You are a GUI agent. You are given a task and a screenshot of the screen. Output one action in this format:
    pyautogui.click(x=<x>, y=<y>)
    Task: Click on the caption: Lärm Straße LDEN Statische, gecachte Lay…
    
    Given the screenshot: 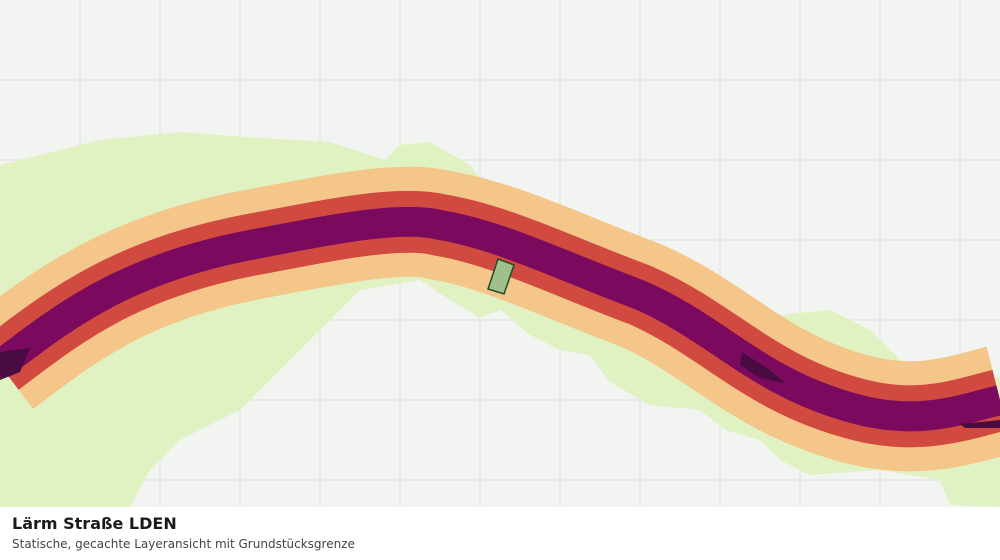 What is the action you would take?
    pyautogui.click(x=500, y=533)
    